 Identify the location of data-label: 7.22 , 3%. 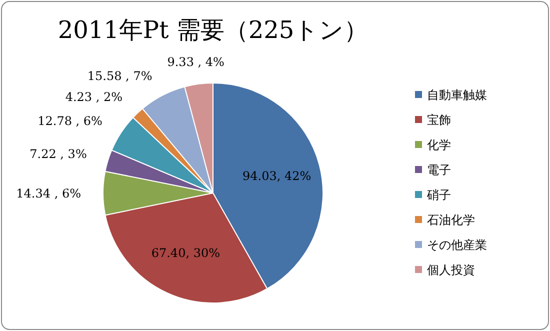
(58, 154).